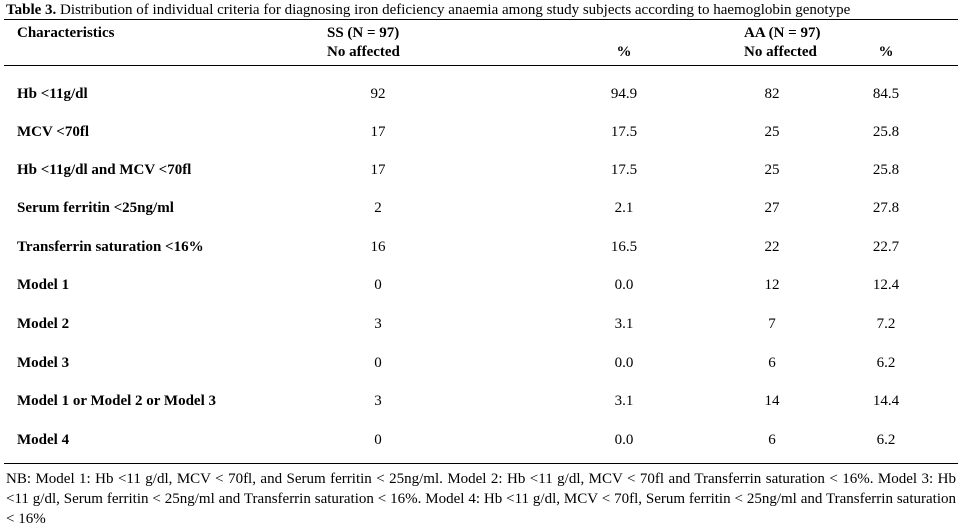  Describe the element at coordinates (104, 170) in the screenshot. I see `row-label: Hb <11g/dl and MCV <70fl` at that location.